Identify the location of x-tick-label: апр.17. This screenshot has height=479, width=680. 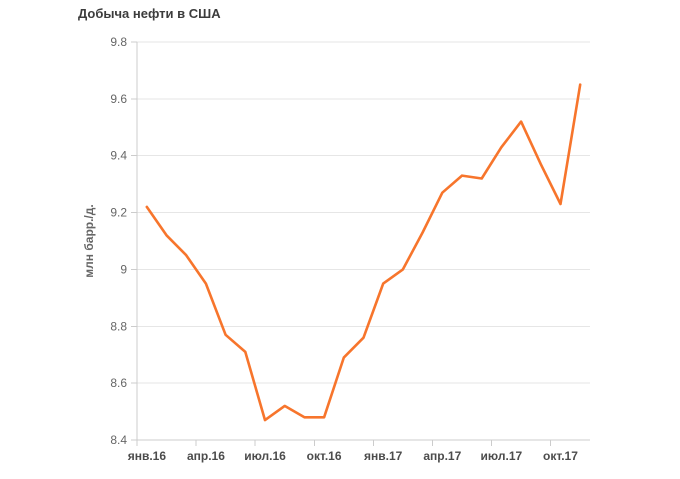
(442, 456).